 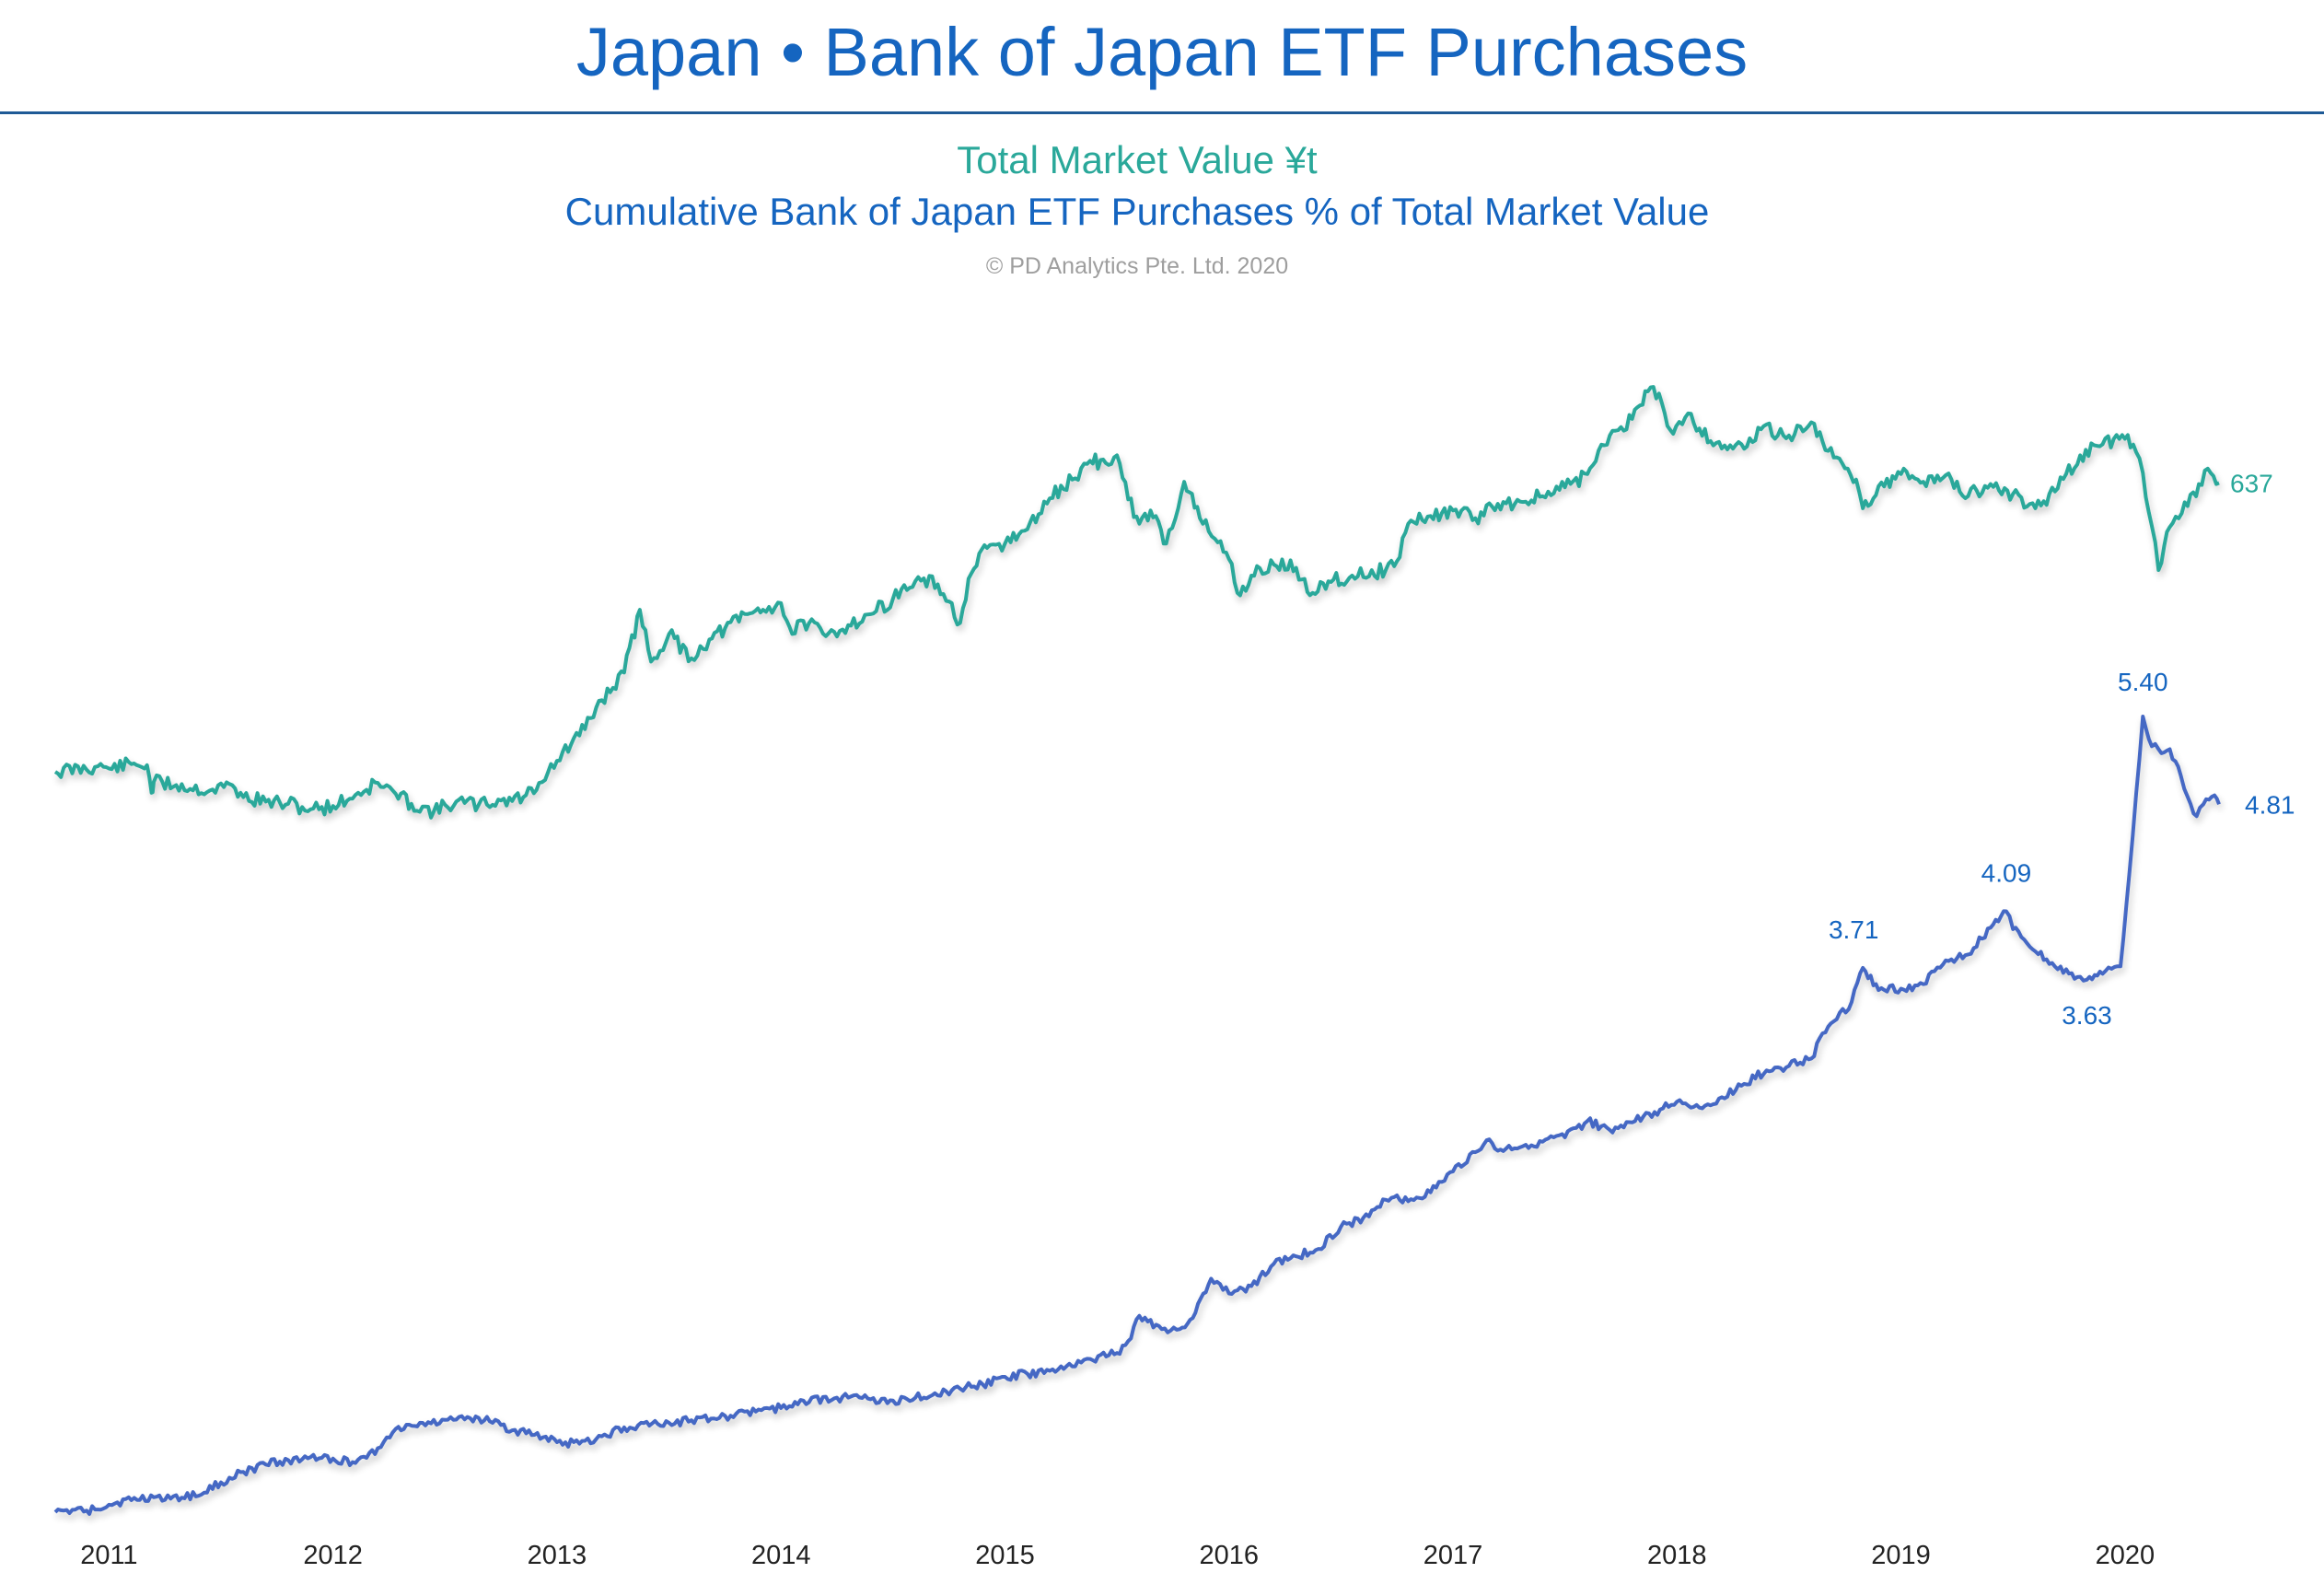 I want to click on annotation-3-63: 3.63, so click(x=2087, y=1016).